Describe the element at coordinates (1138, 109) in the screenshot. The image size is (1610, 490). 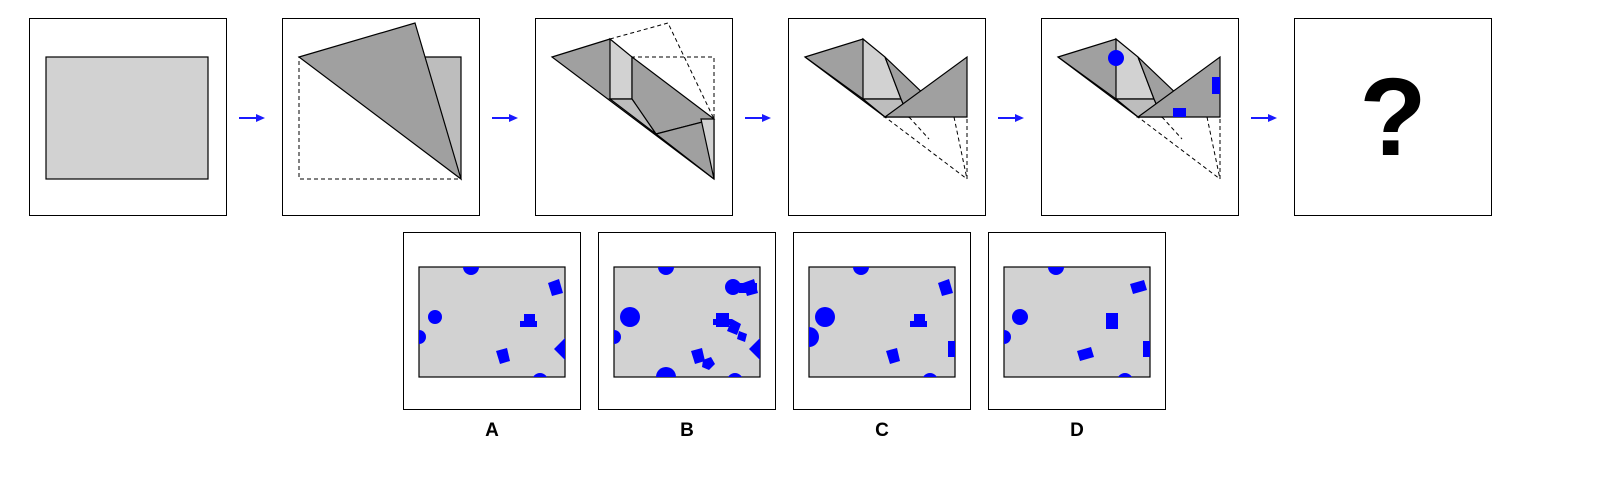
I see `step-5-figure` at that location.